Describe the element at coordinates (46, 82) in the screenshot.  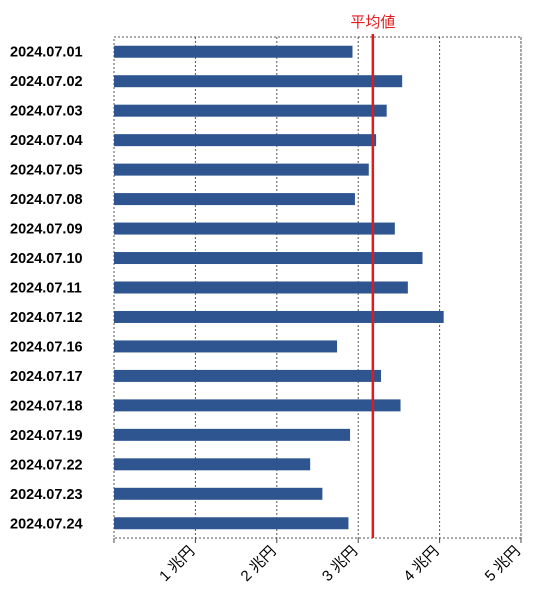
I see `category-label: 2024.07.02` at that location.